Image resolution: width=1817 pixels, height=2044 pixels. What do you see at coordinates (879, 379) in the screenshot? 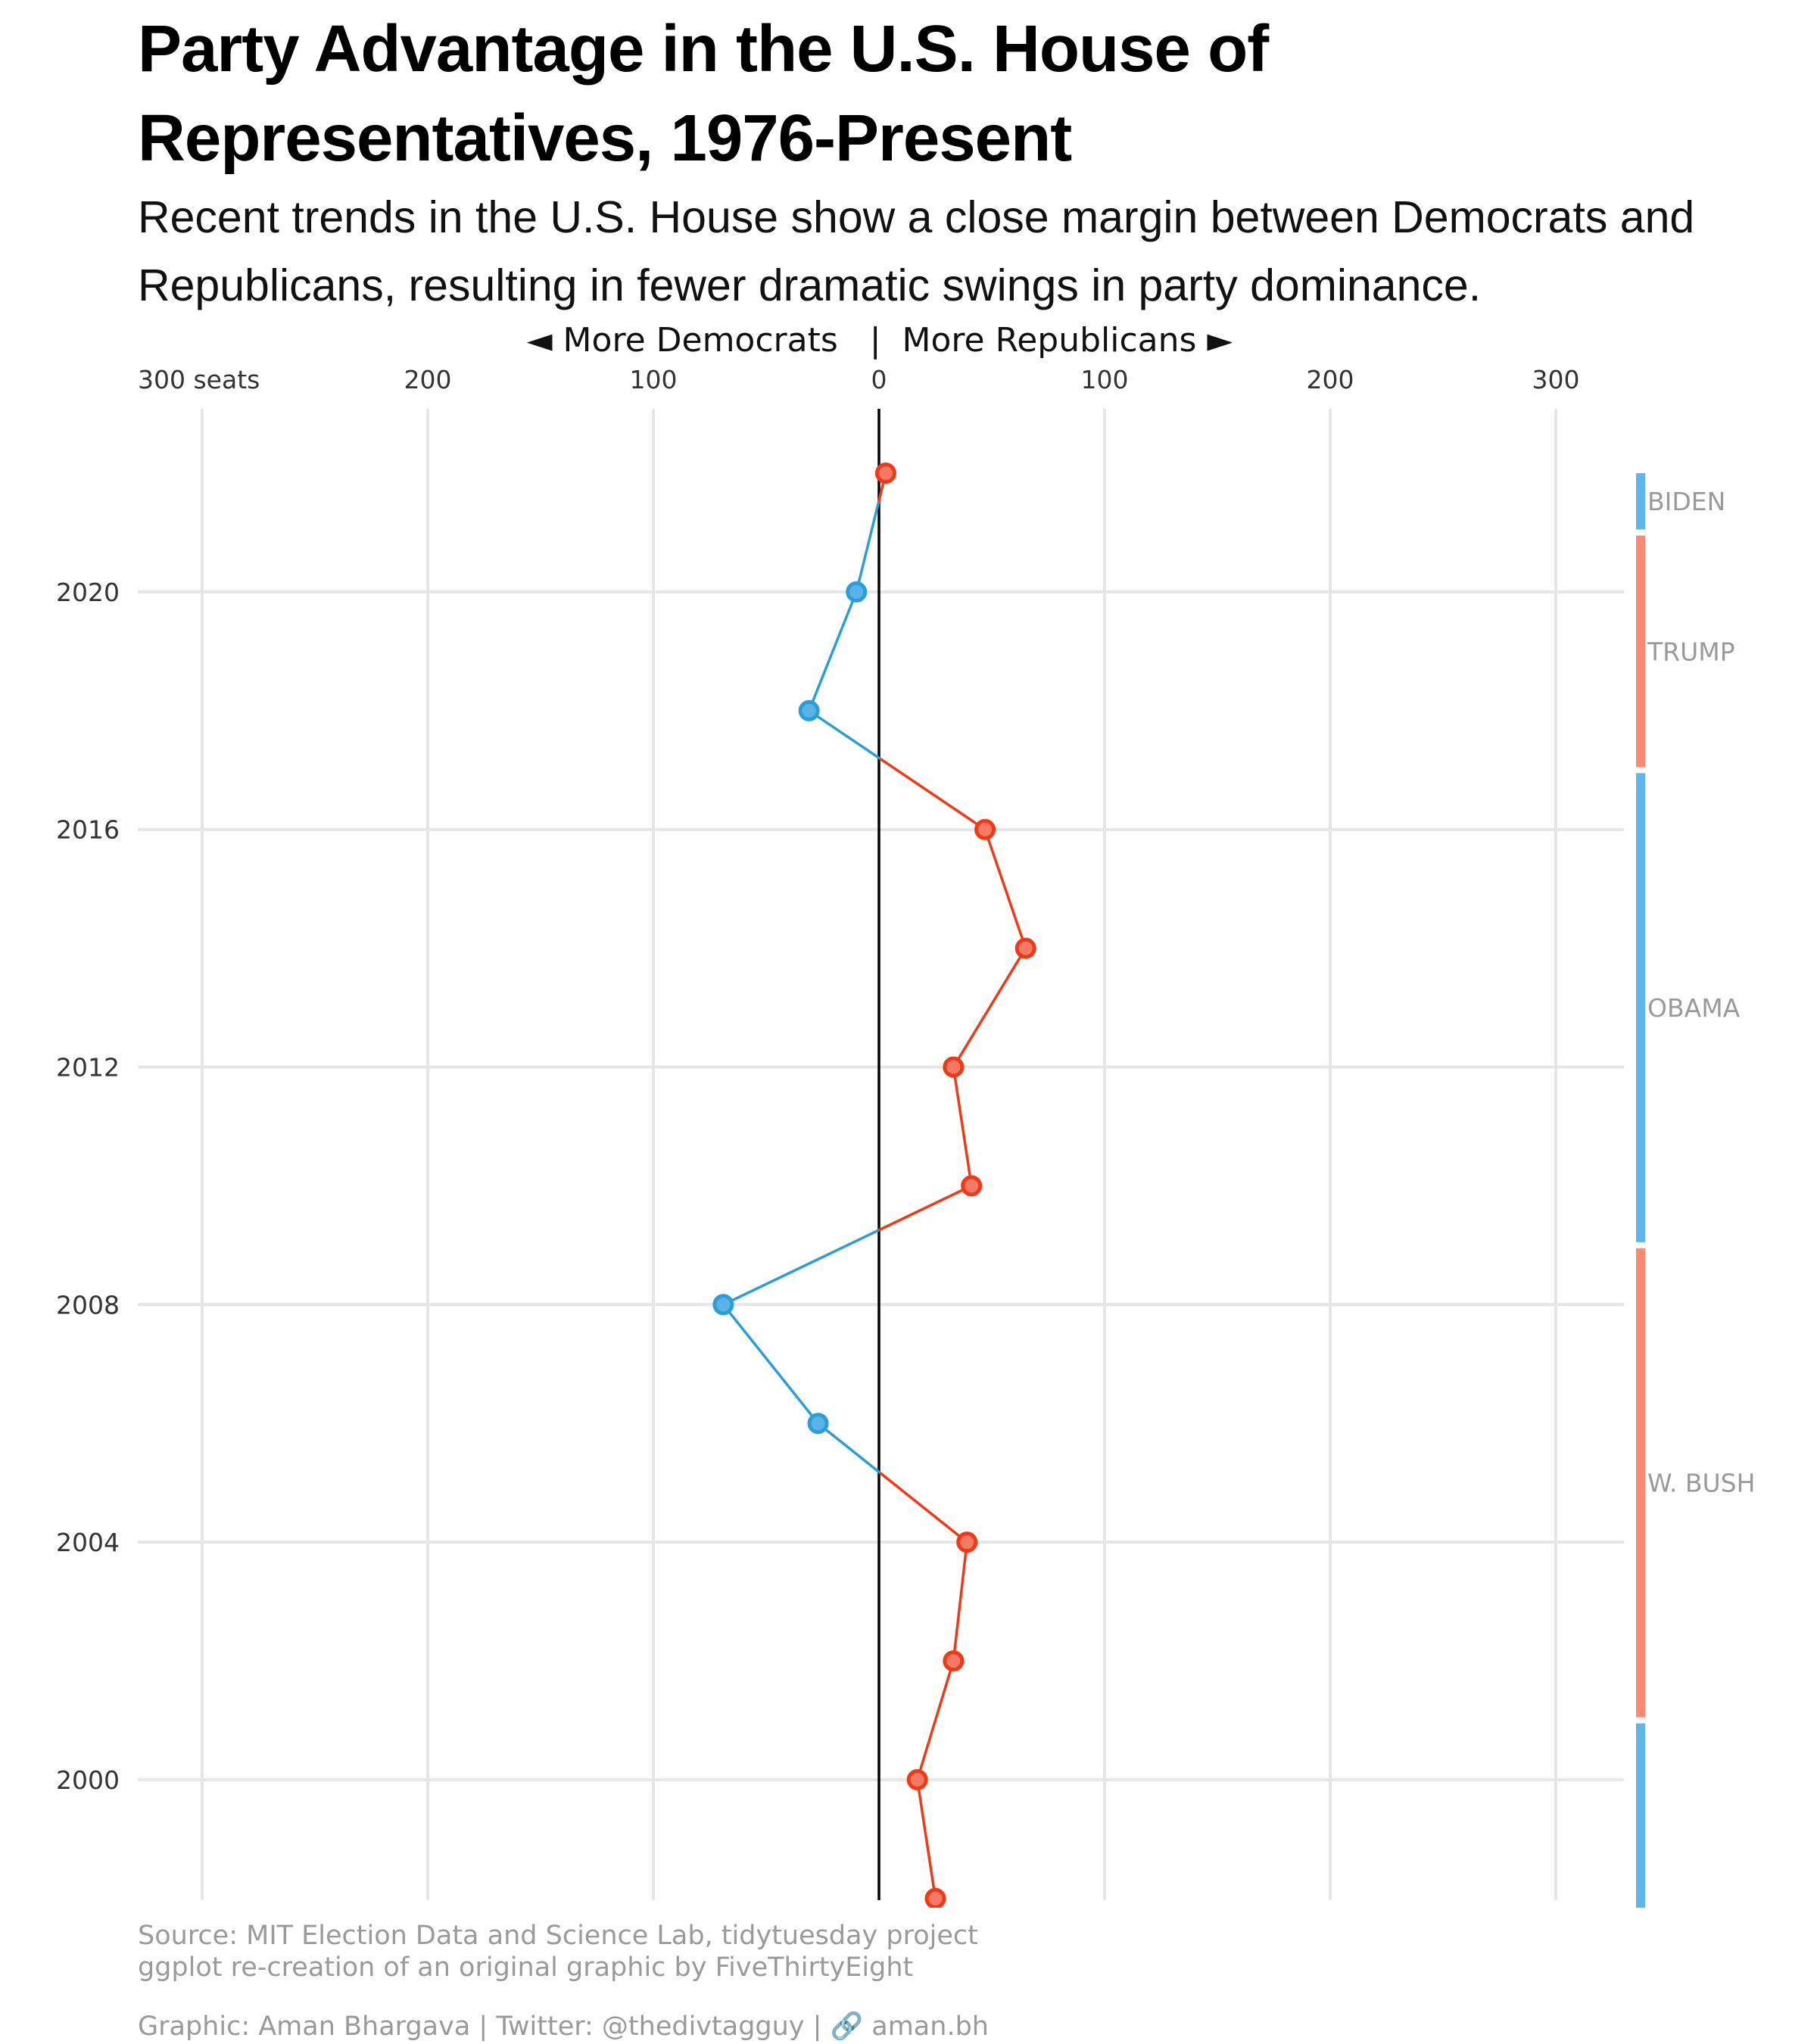
I see `x-tick-label: 0` at bounding box center [879, 379].